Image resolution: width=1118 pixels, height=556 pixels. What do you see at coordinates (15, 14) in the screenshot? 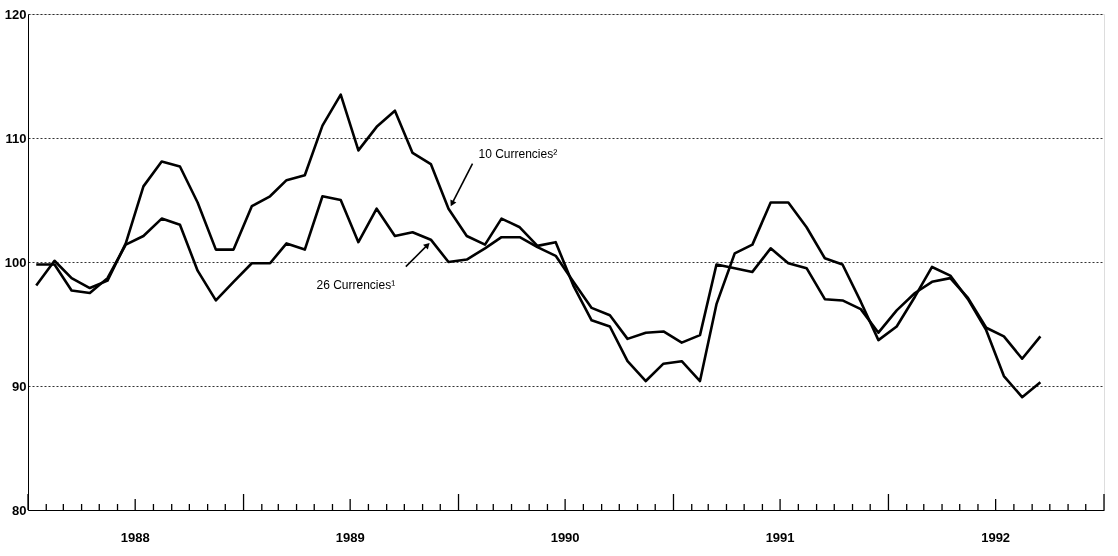
I see `y-tick-label: 120` at bounding box center [15, 14].